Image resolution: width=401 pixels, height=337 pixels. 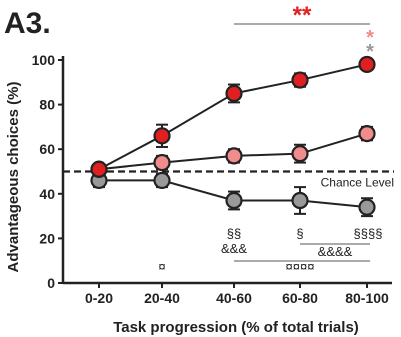 What do you see at coordinates (47, 238) in the screenshot?
I see `y-tick-label: 20` at bounding box center [47, 238].